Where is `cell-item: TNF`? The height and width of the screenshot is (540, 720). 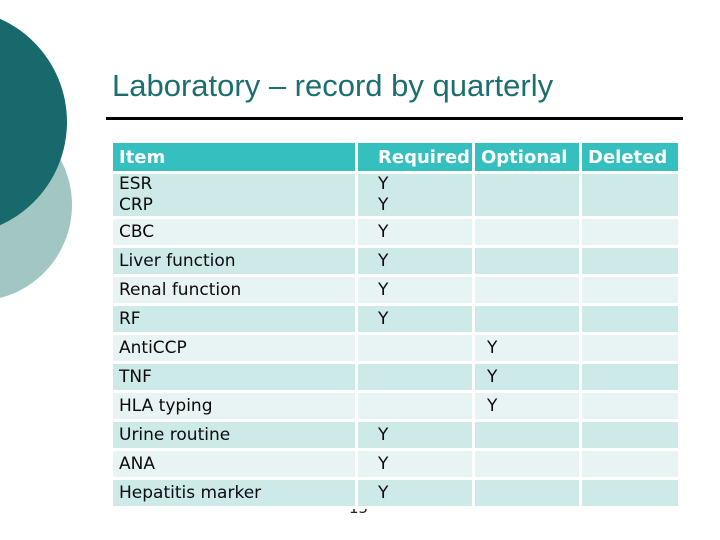
cell-item: TNF is located at coordinates (234, 377).